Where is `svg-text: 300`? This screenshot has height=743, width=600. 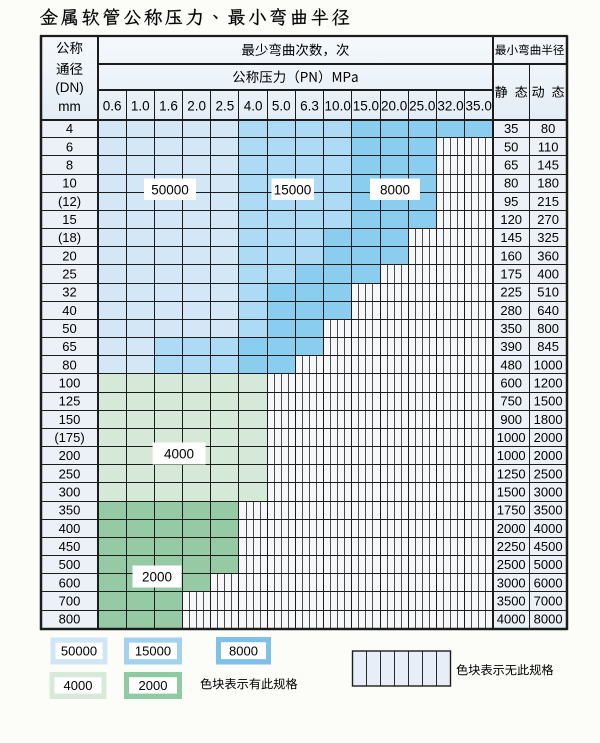 svg-text: 300 is located at coordinates (70, 492).